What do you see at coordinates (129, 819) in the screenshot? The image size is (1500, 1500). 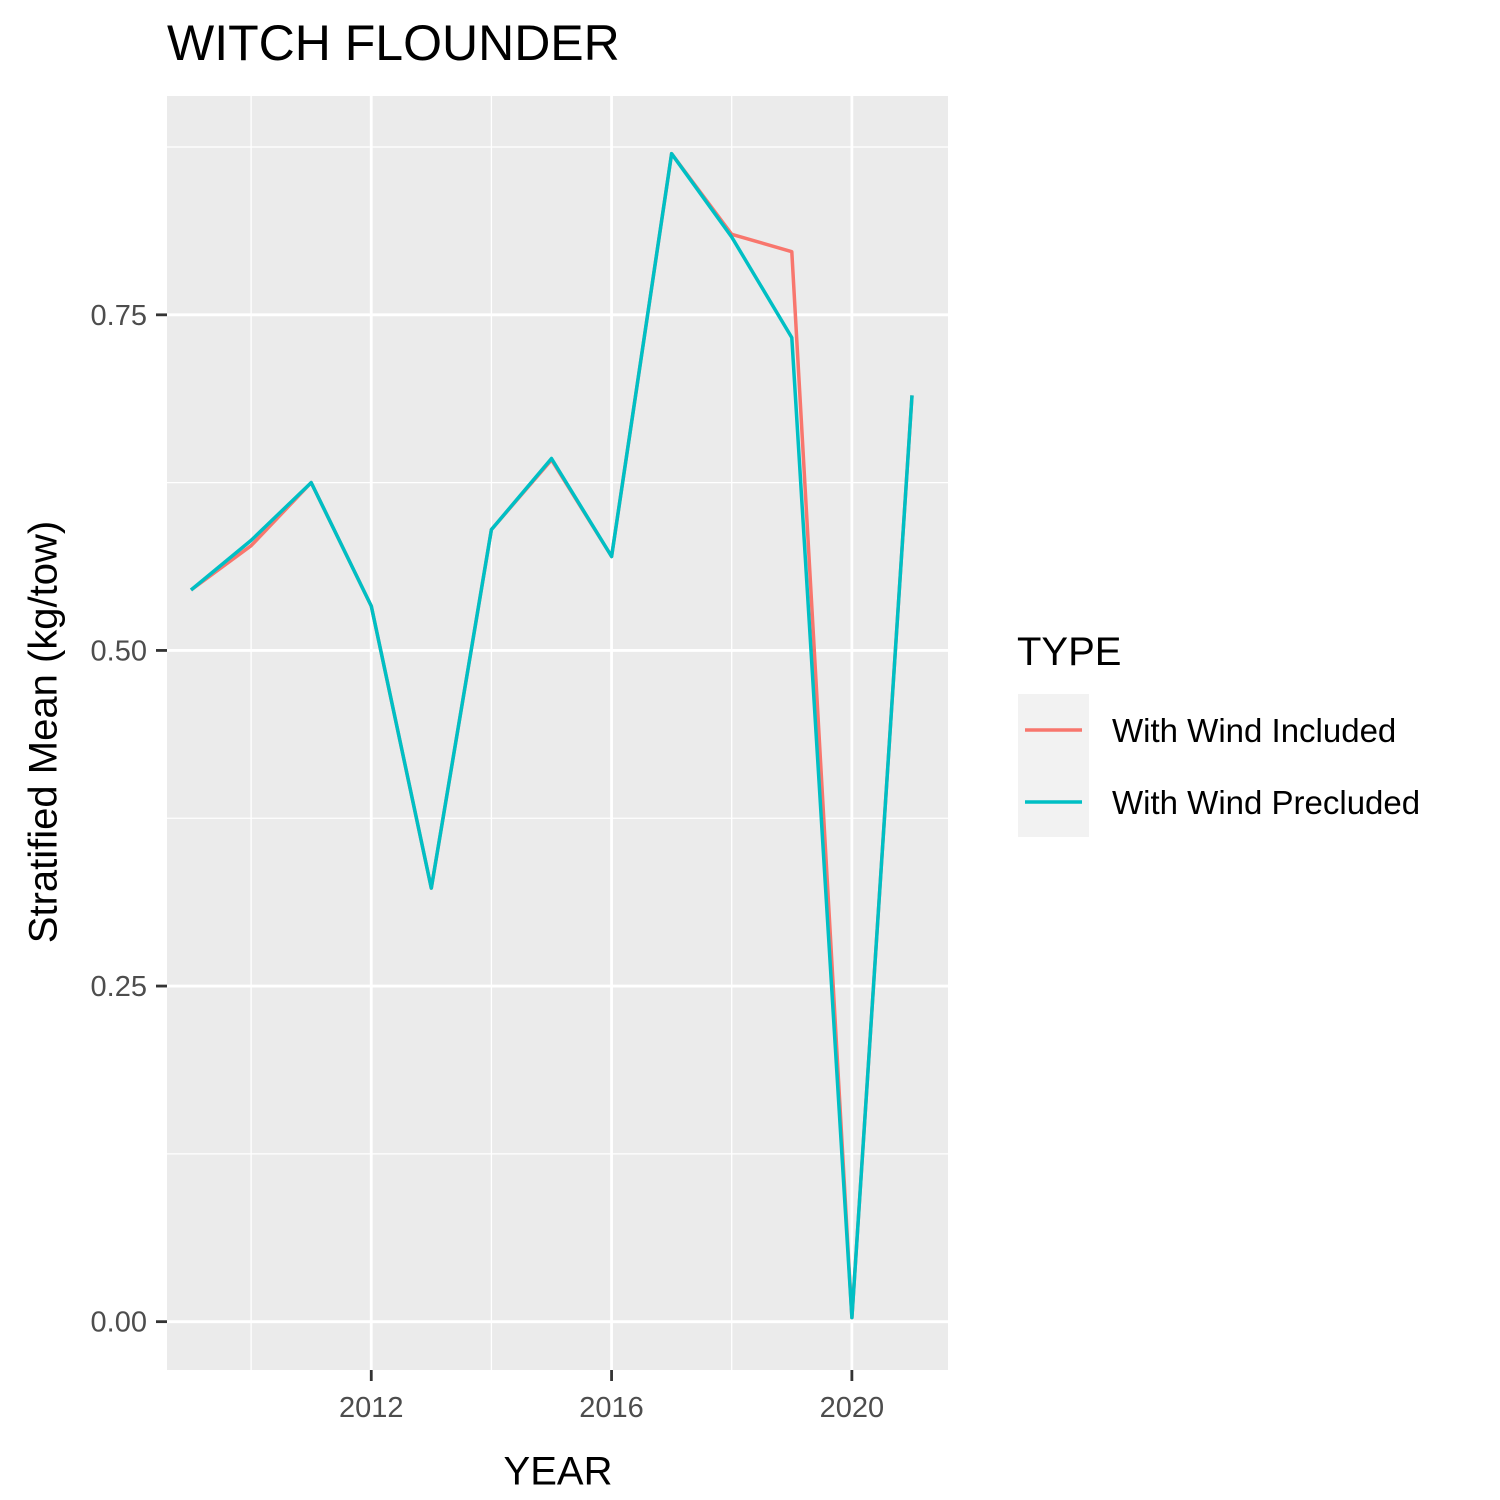 I see `y-axis: 0.00 0.25 0.50 0.75` at bounding box center [129, 819].